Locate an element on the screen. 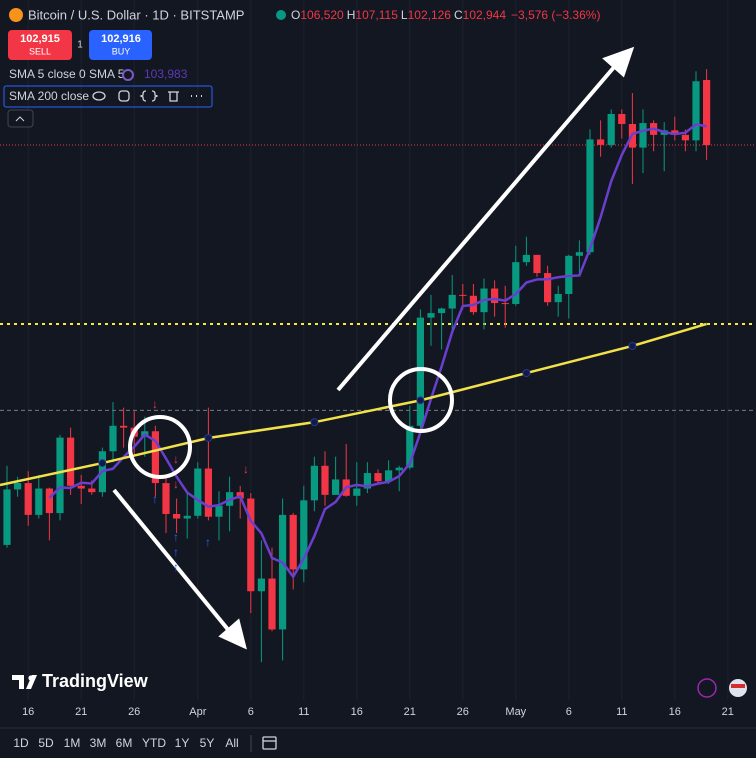 This screenshot has height=758, width=756. ohlc-key: H is located at coordinates (351, 15).